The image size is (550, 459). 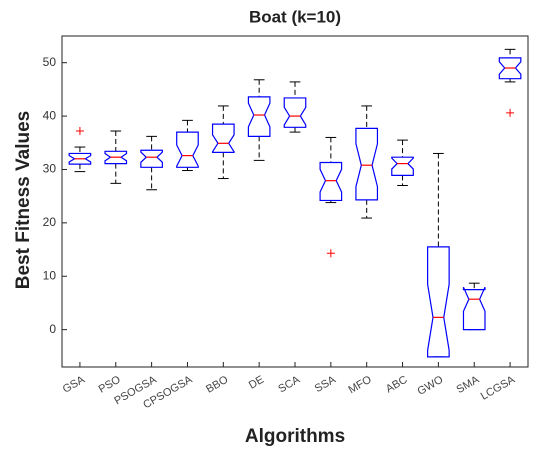 I want to click on y-axis-label: Best Fitness Values, so click(x=23, y=200).